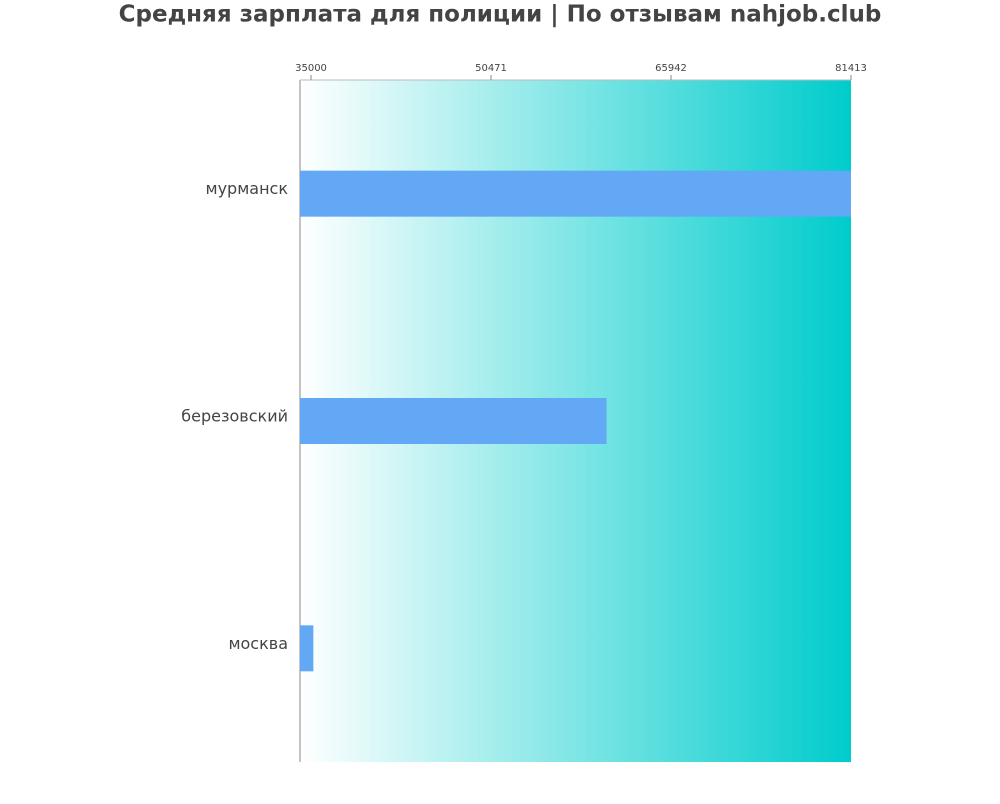 This screenshot has width=1000, height=804. I want to click on x-tick-label: 50471, so click(491, 68).